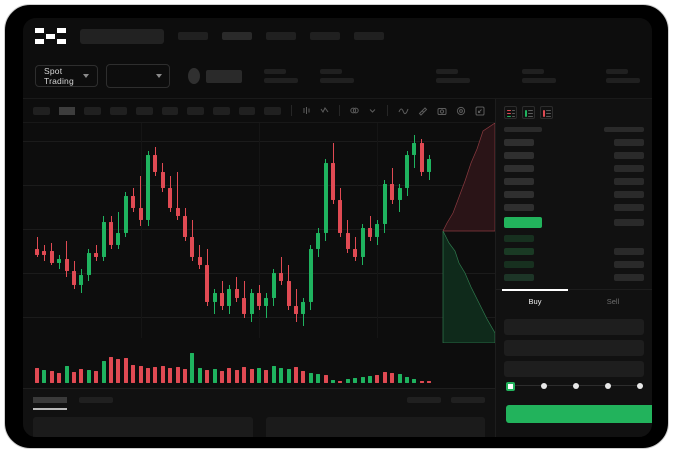 This screenshot has height=453, width=673. What do you see at coordinates (574, 327) in the screenshot?
I see `order-price-input` at bounding box center [574, 327].